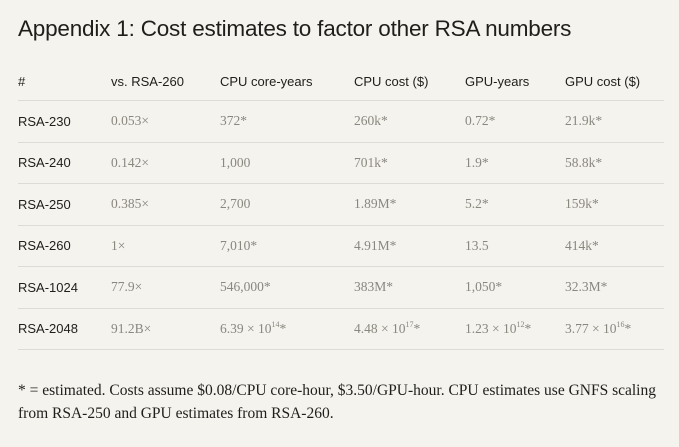 Image resolution: width=679 pixels, height=447 pixels. Describe the element at coordinates (515, 246) in the screenshot. I see `cell-gpu-years: 13.5` at that location.